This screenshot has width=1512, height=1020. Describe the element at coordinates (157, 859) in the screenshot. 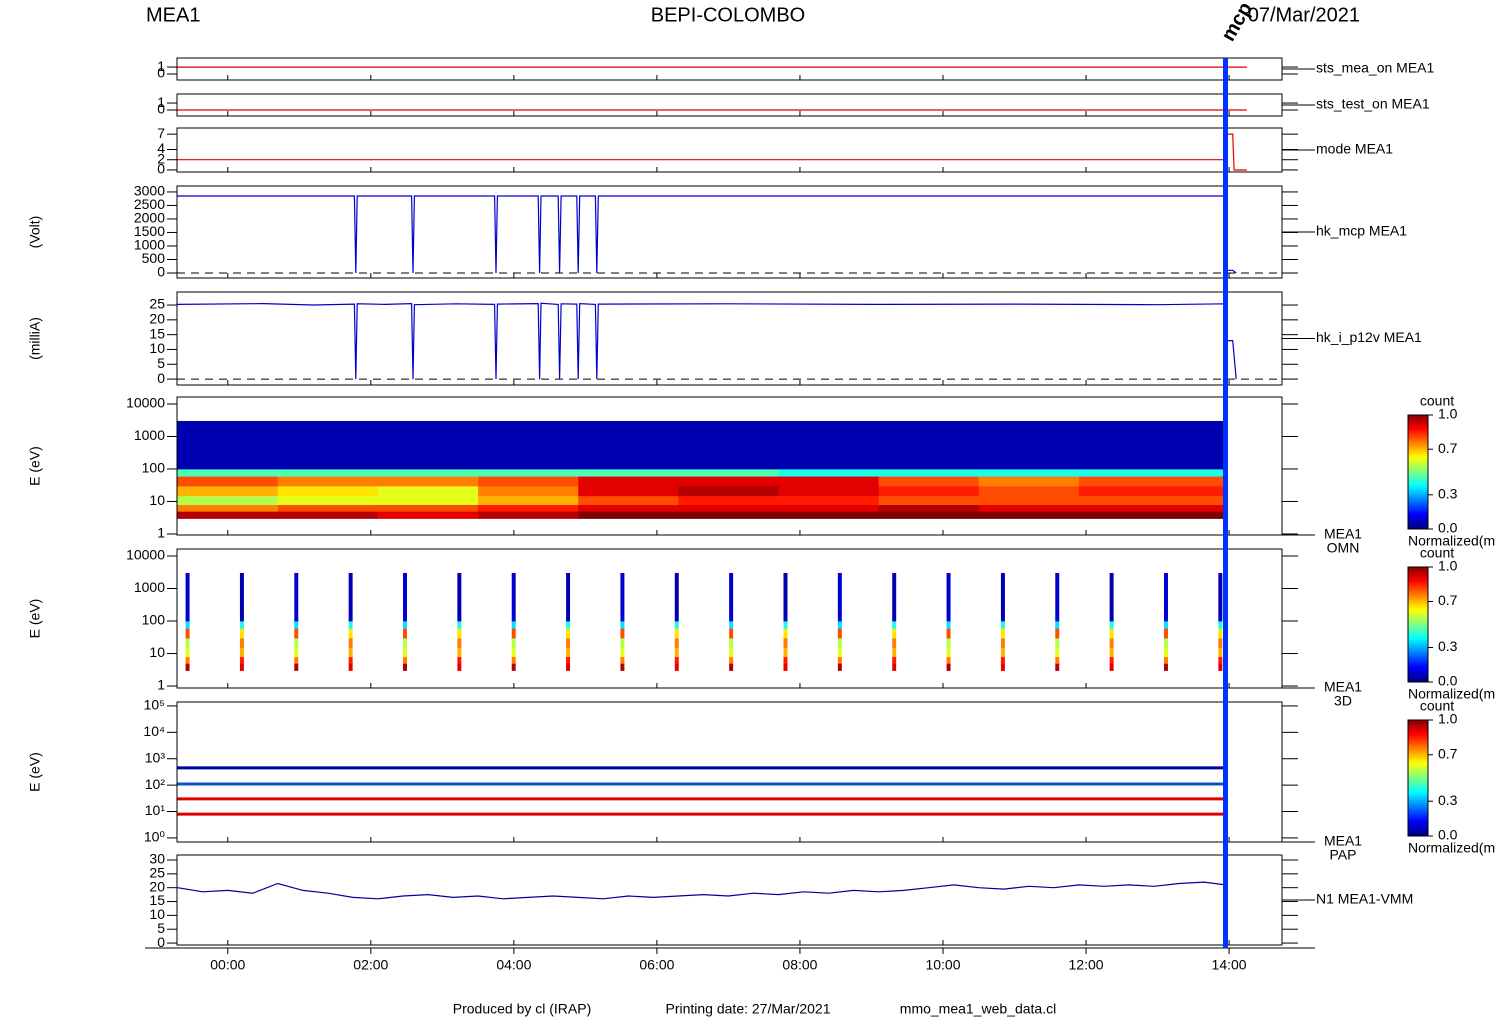

I see `y-tick-label: 30` at that location.